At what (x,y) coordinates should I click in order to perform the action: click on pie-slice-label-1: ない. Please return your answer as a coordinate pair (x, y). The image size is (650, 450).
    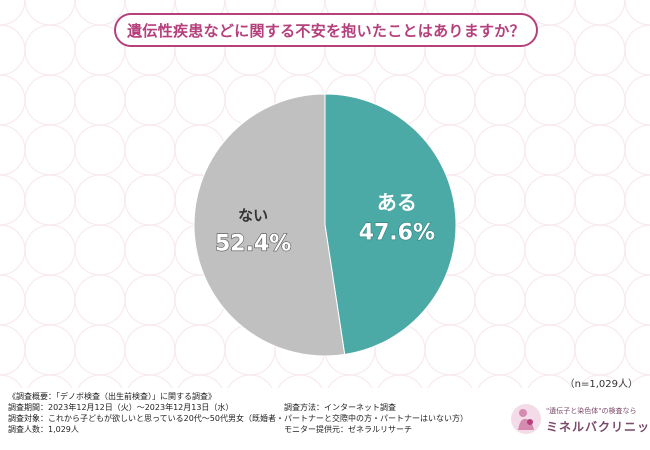
    Looking at the image, I should click on (253, 215).